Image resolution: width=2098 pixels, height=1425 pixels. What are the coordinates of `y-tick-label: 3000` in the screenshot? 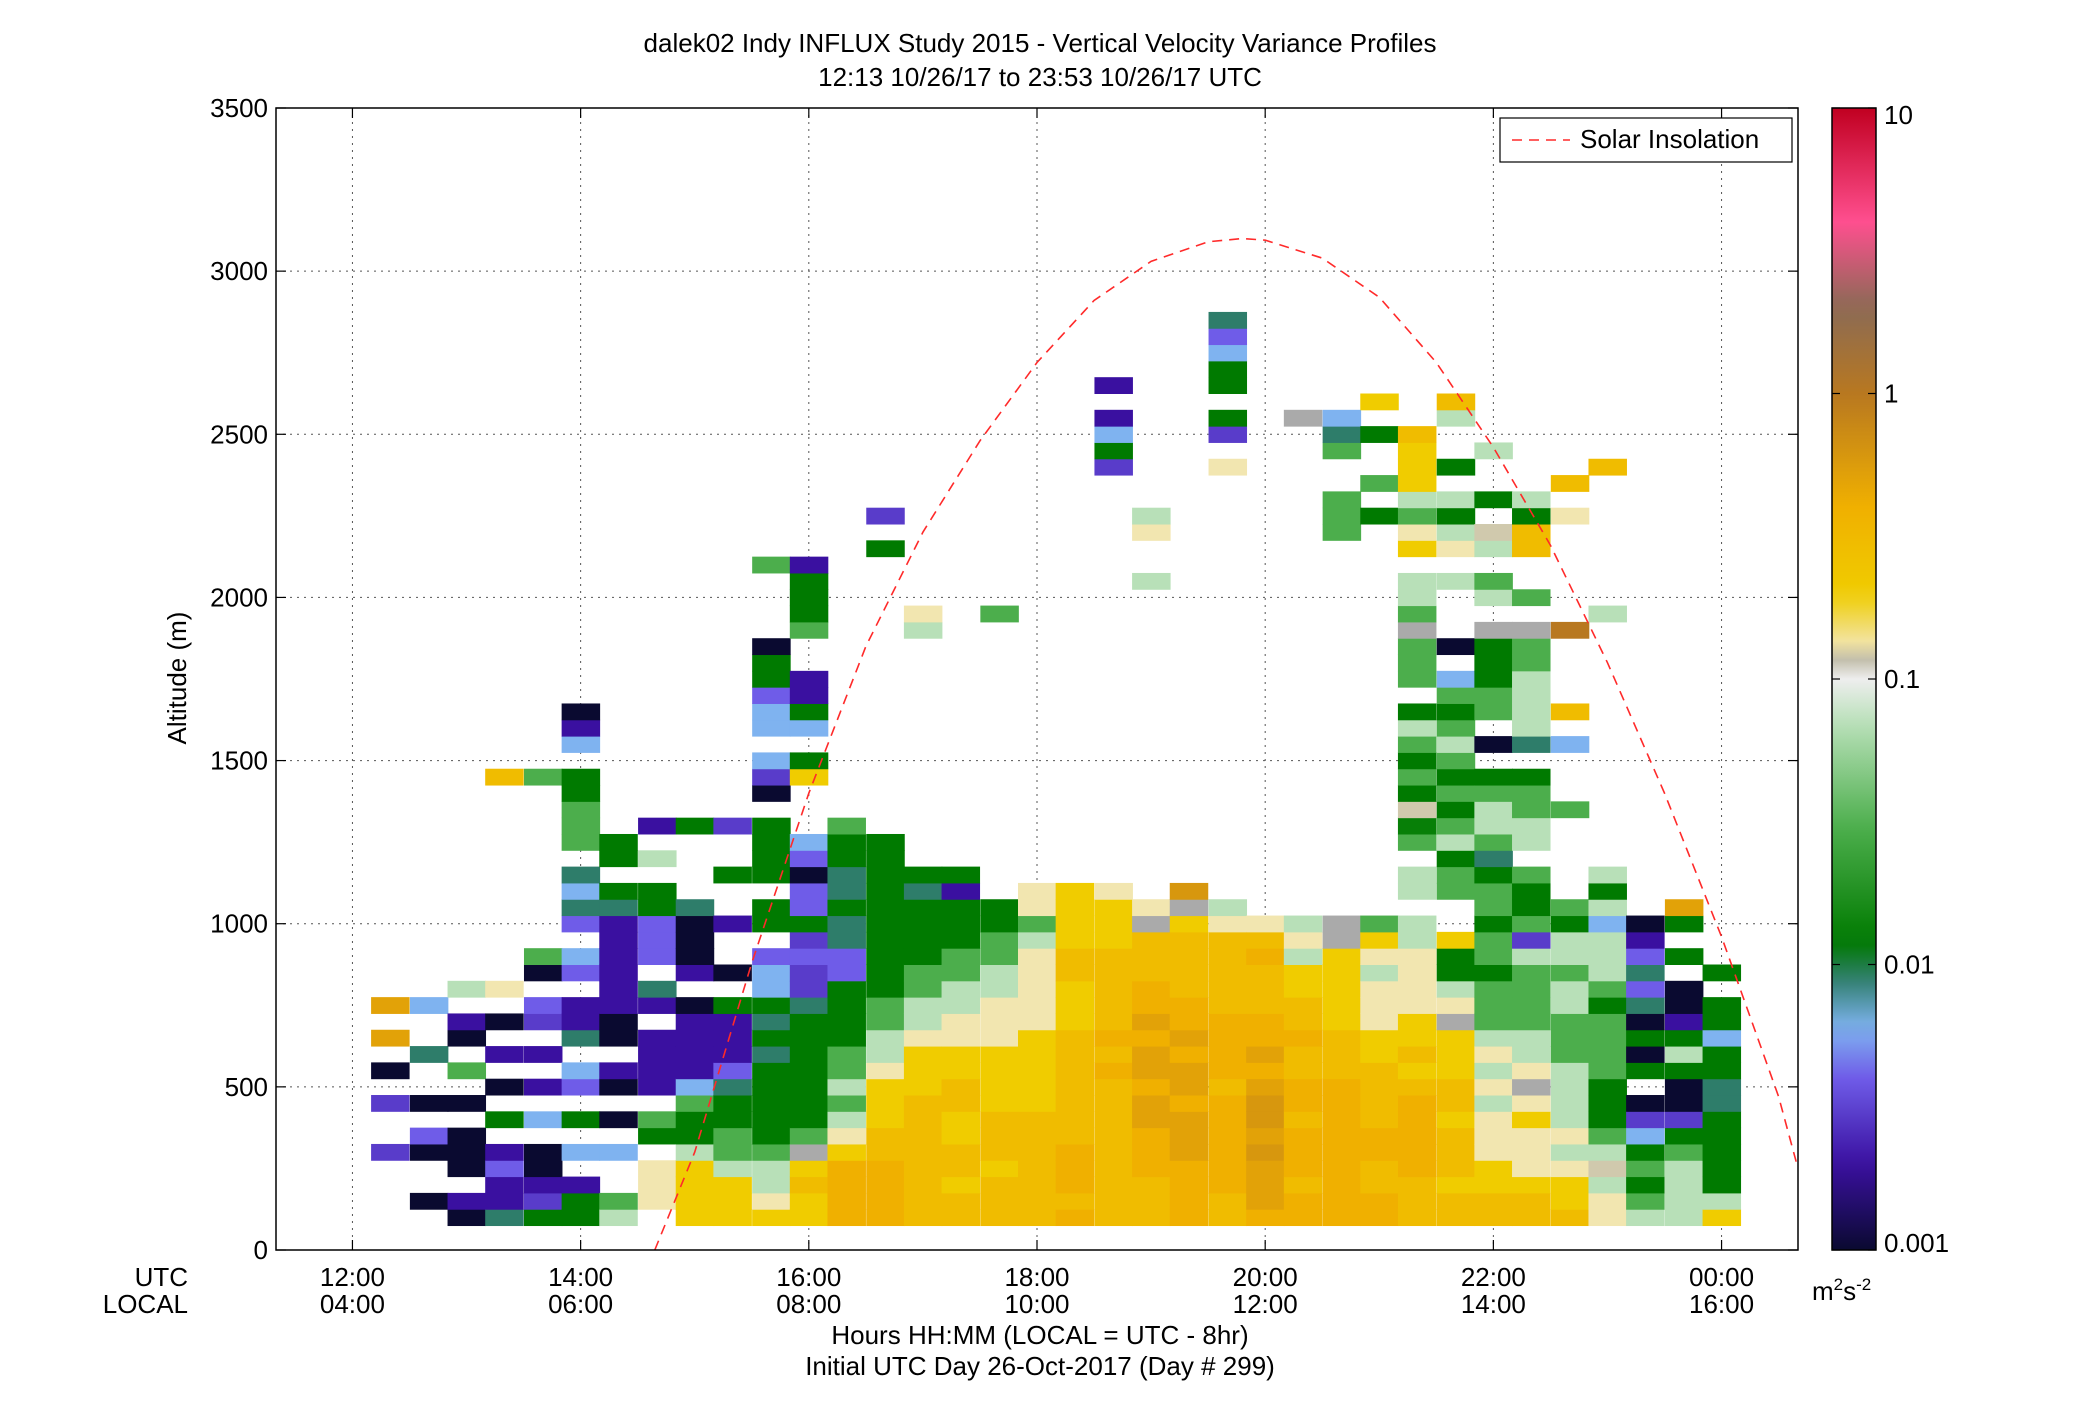 It's located at (239, 271).